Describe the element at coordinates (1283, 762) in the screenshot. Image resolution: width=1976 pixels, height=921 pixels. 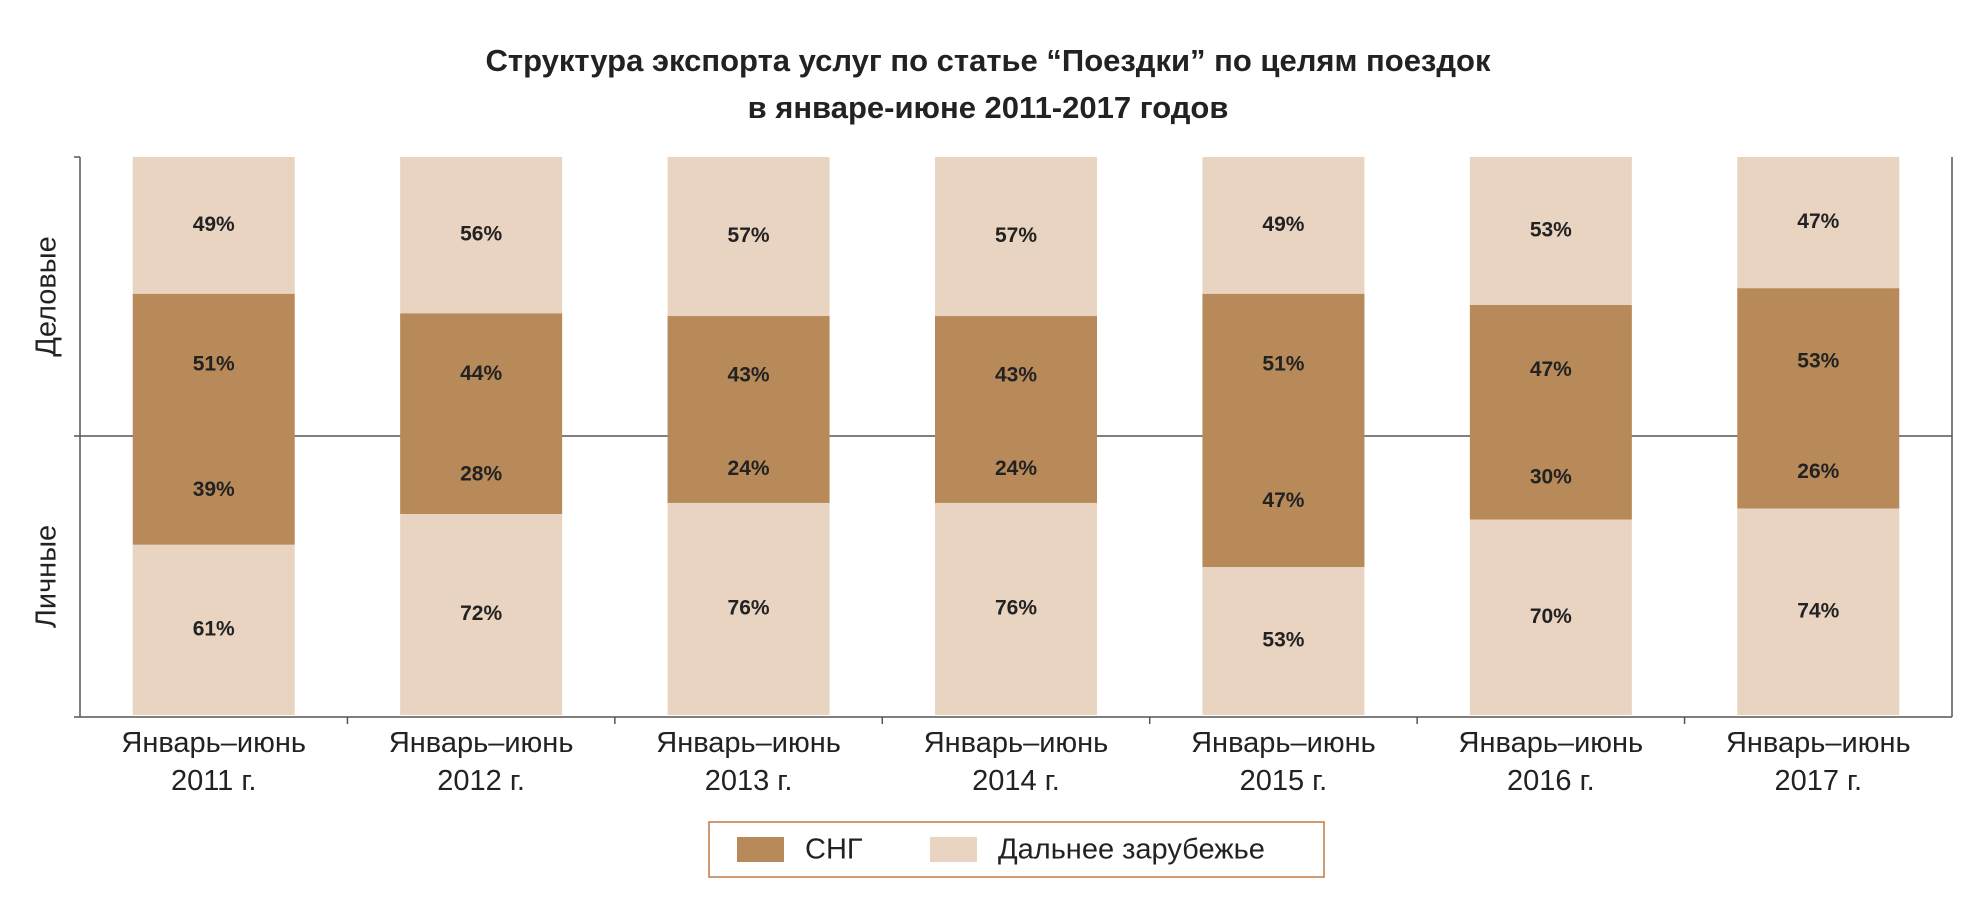
I see `x-tick-label: Январь–июнь 2015 г.` at that location.